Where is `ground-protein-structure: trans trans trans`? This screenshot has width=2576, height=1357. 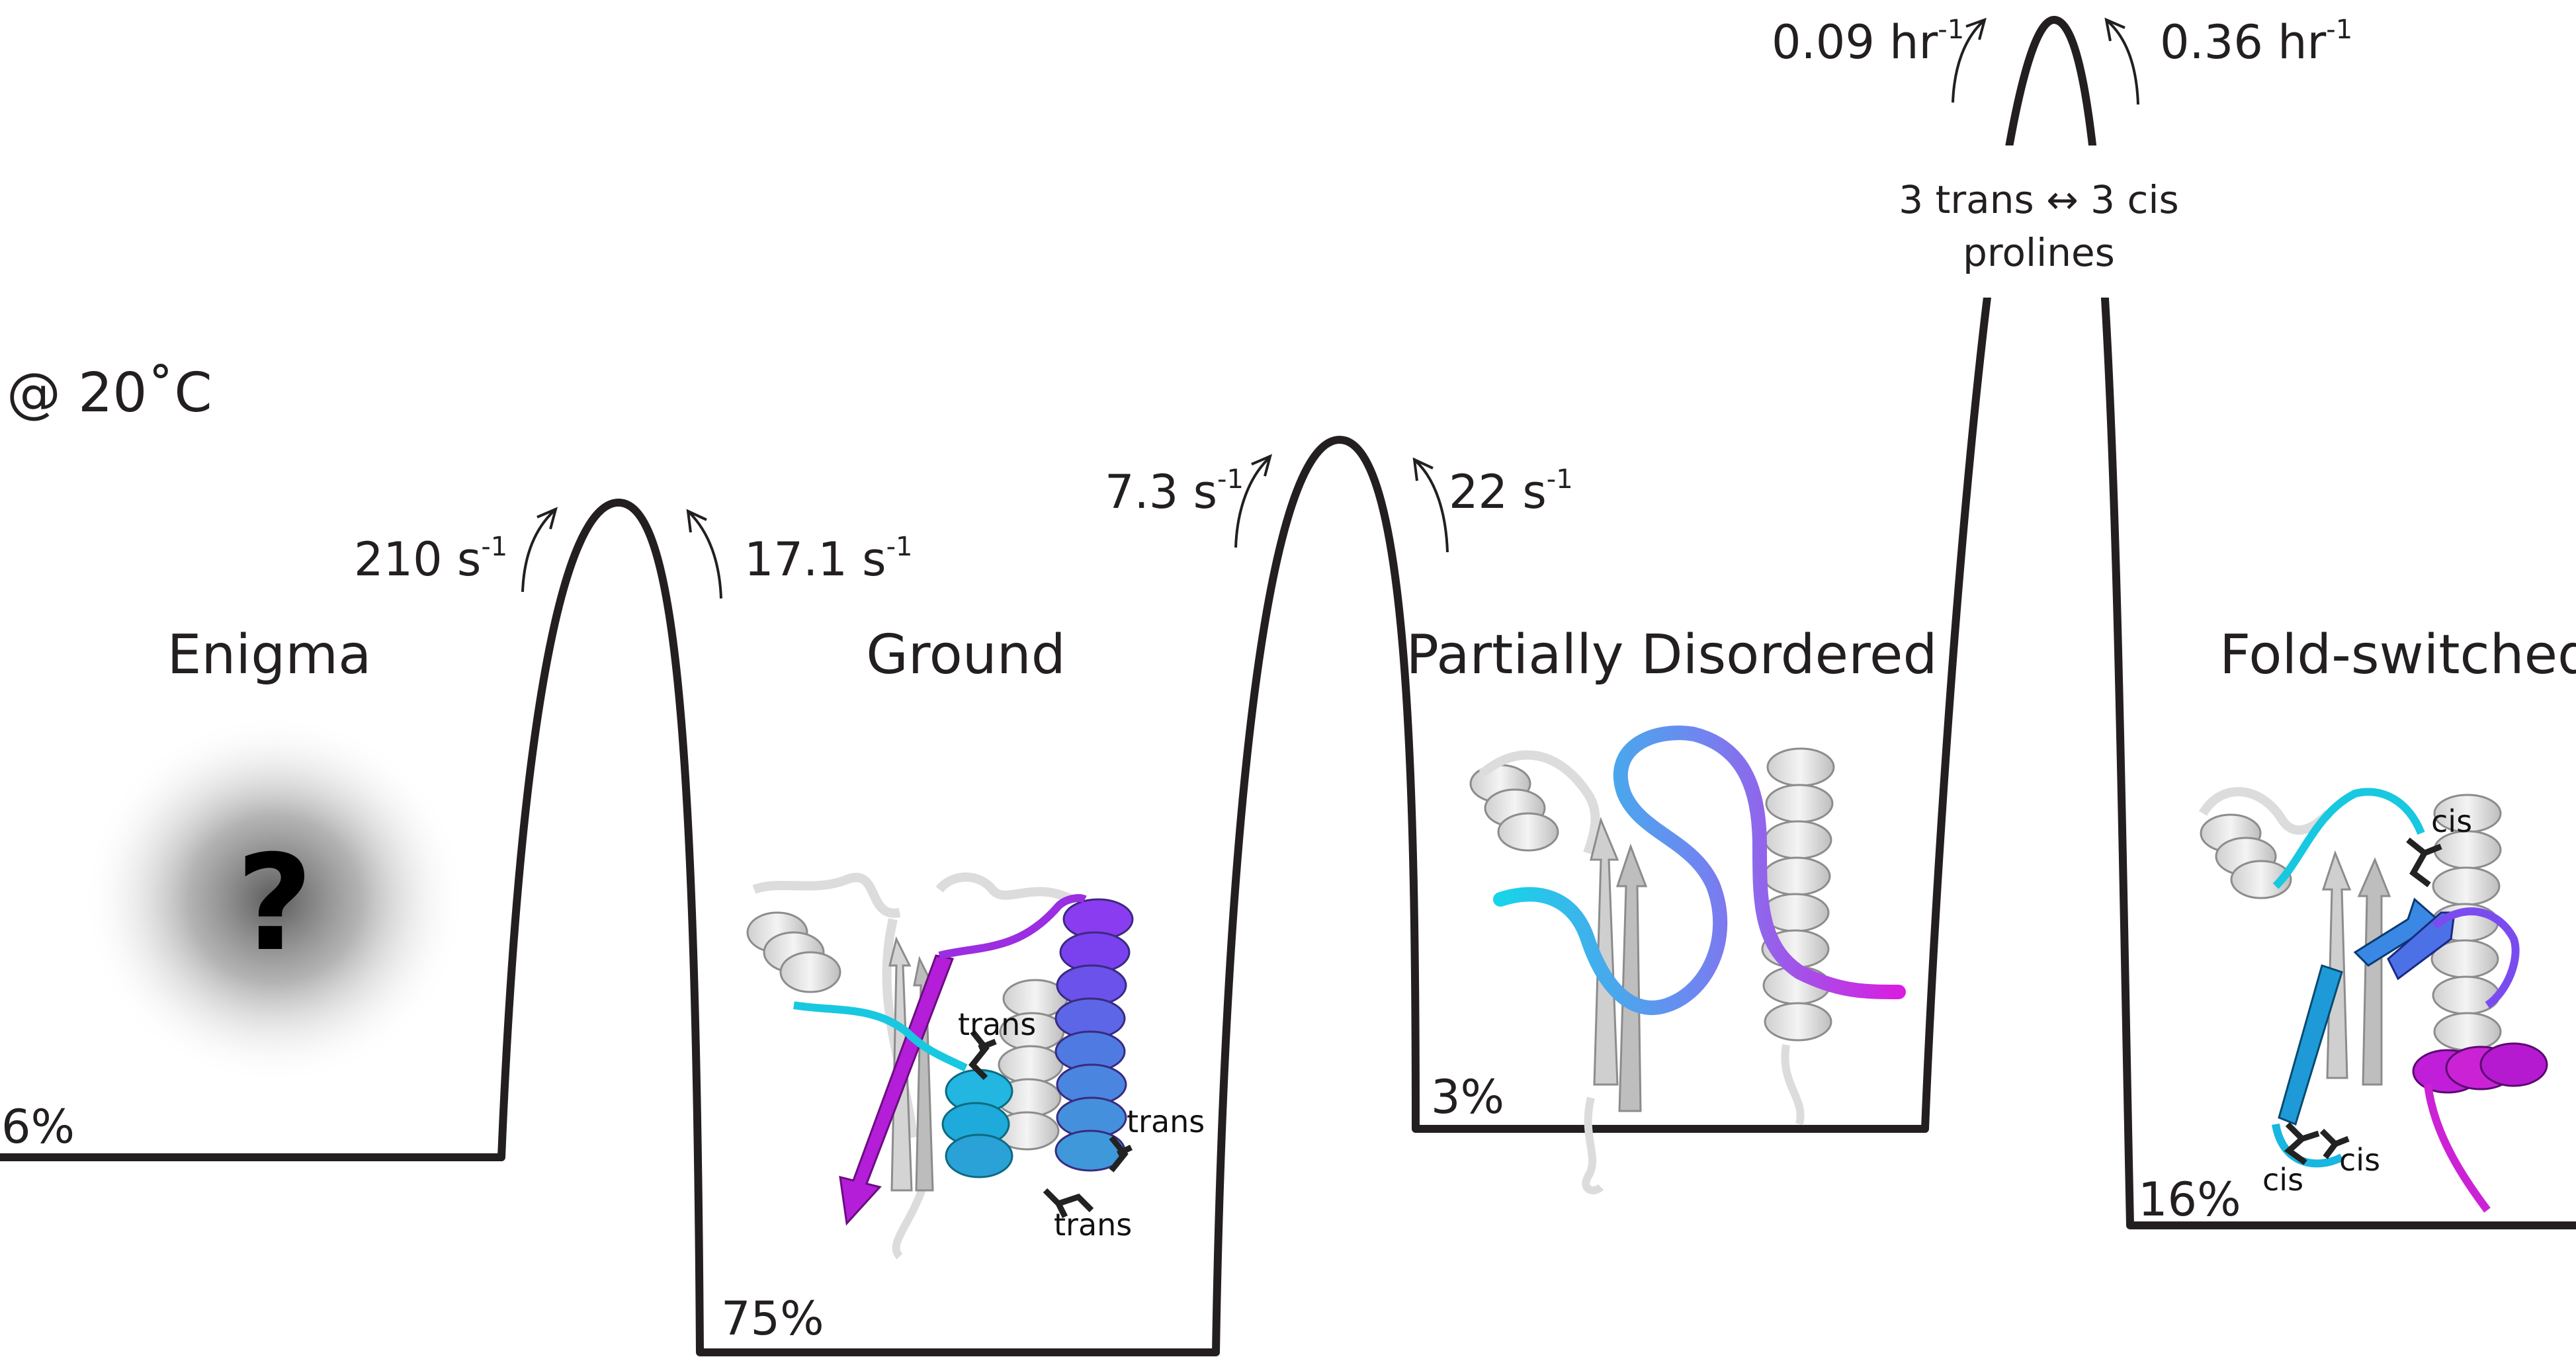
ground-protein-structure: trans trans trans is located at coordinates (975, 1066).